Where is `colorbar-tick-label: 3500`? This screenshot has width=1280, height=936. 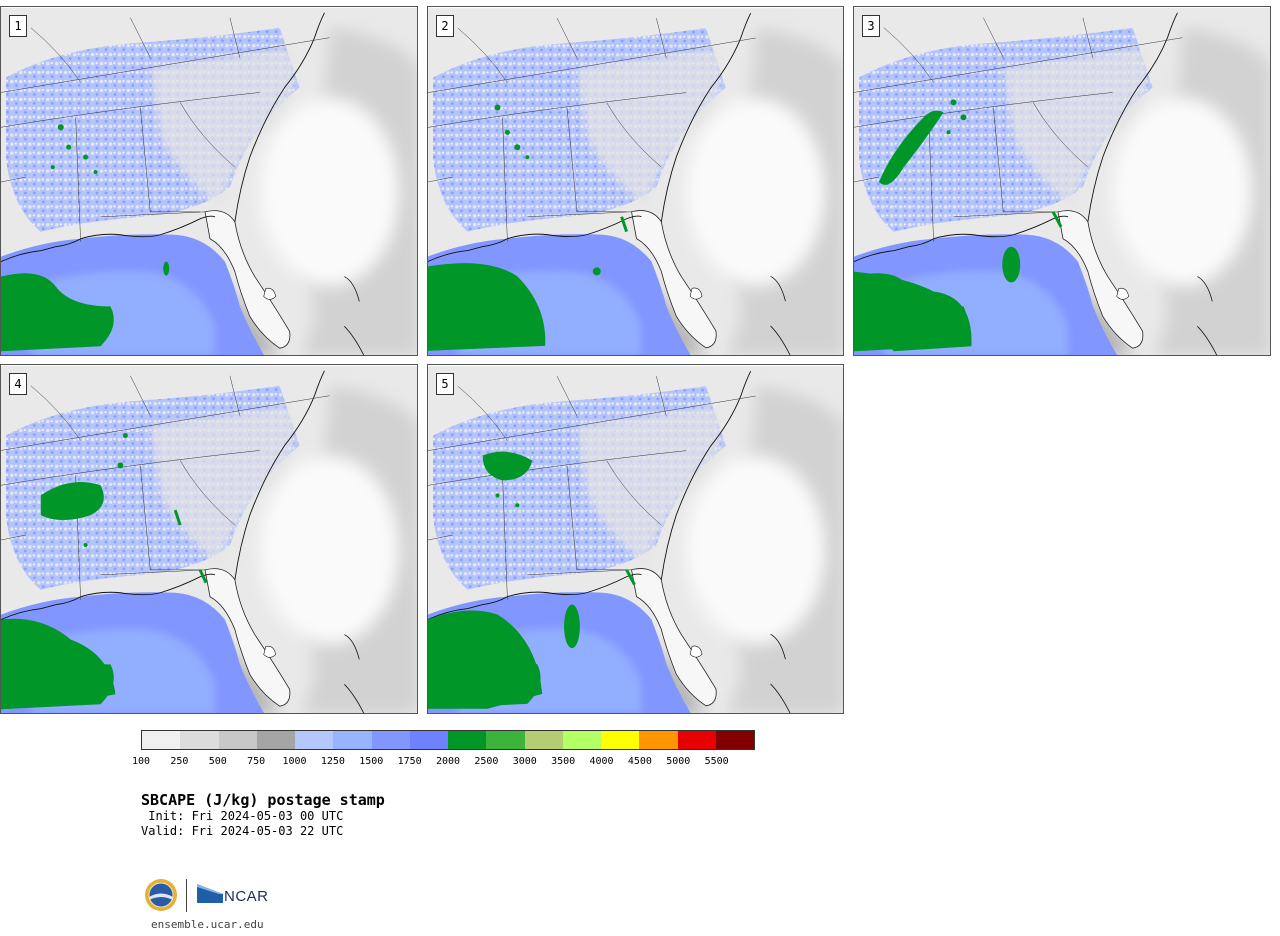
colorbar-tick-label: 3500 is located at coordinates (563, 761).